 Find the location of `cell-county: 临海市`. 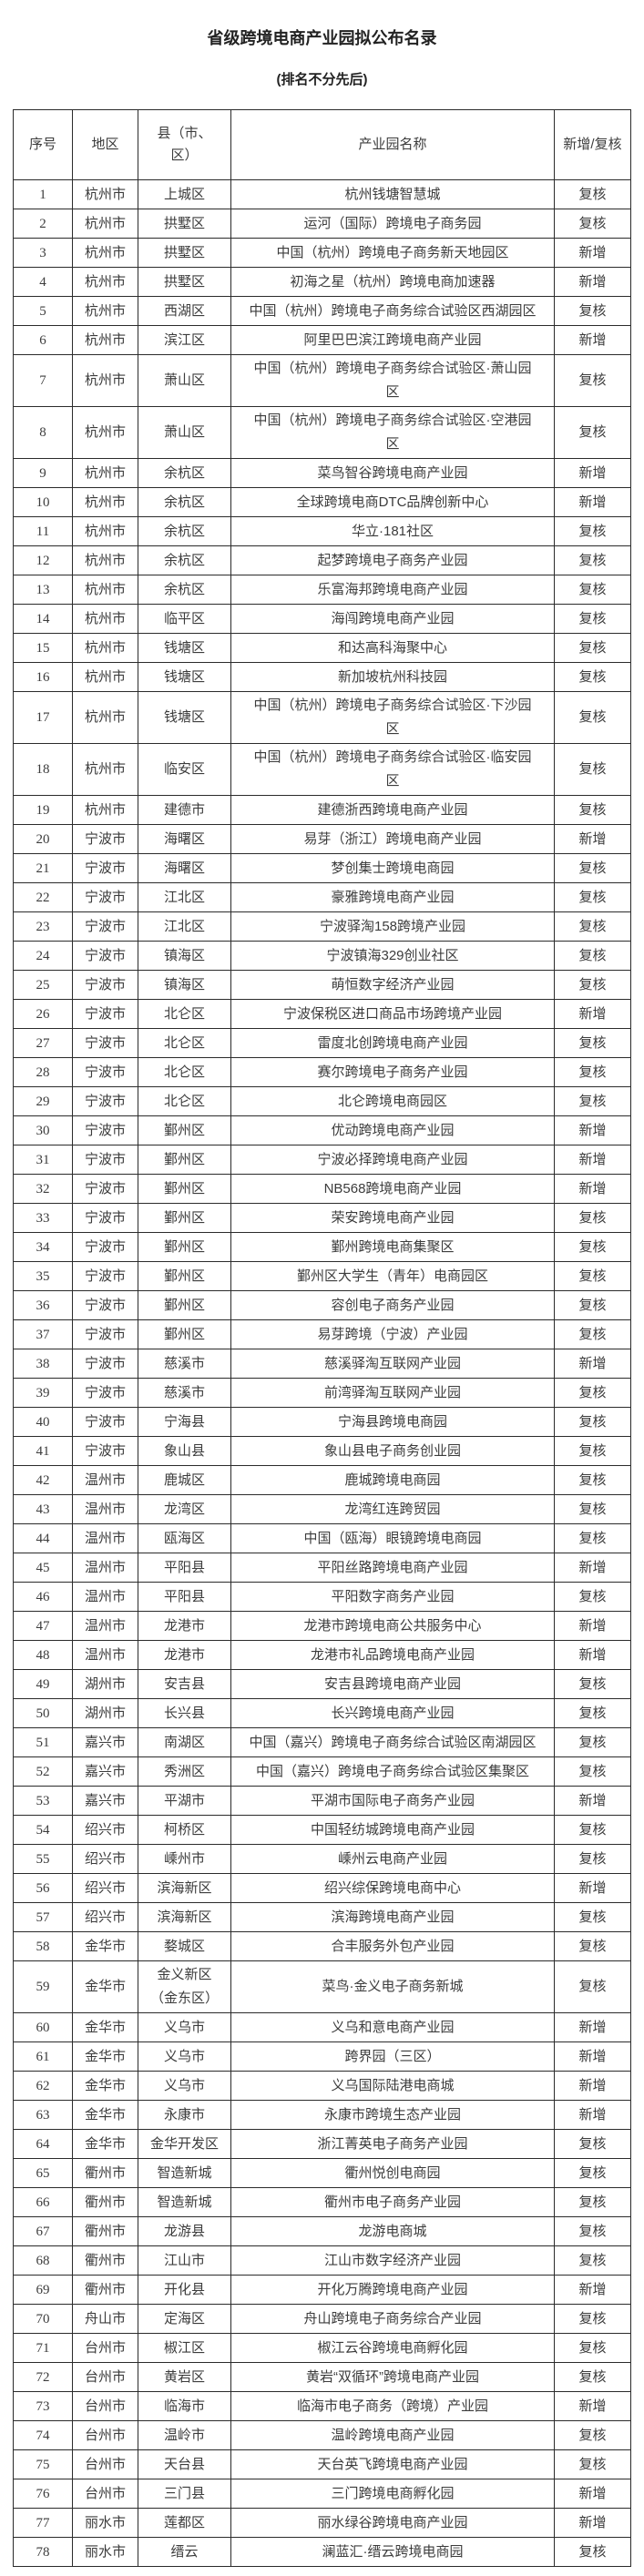

cell-county: 临海市 is located at coordinates (184, 2406).